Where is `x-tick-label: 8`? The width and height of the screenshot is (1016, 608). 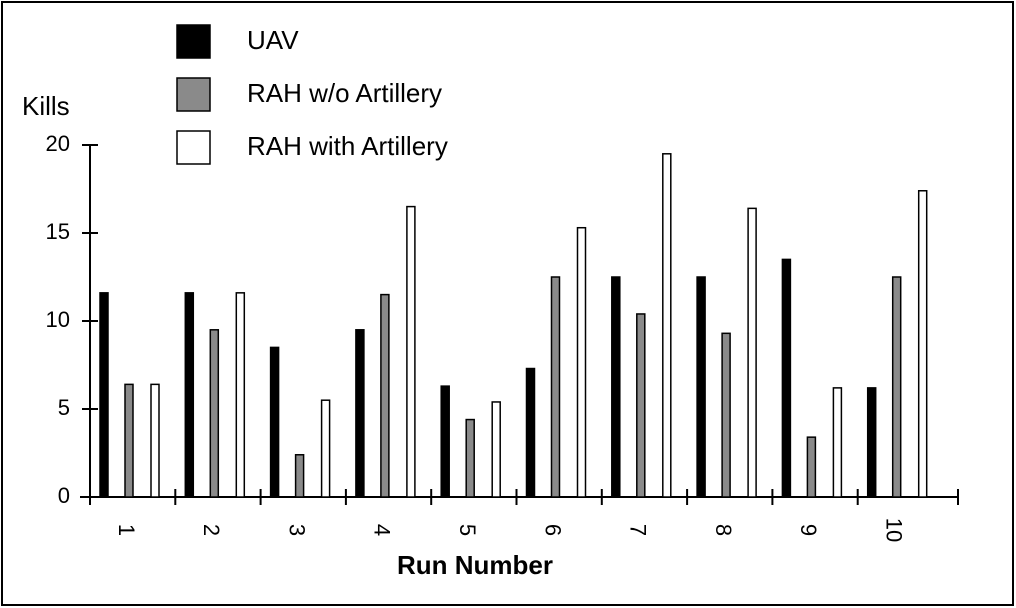
x-tick-label: 8 is located at coordinates (723, 530).